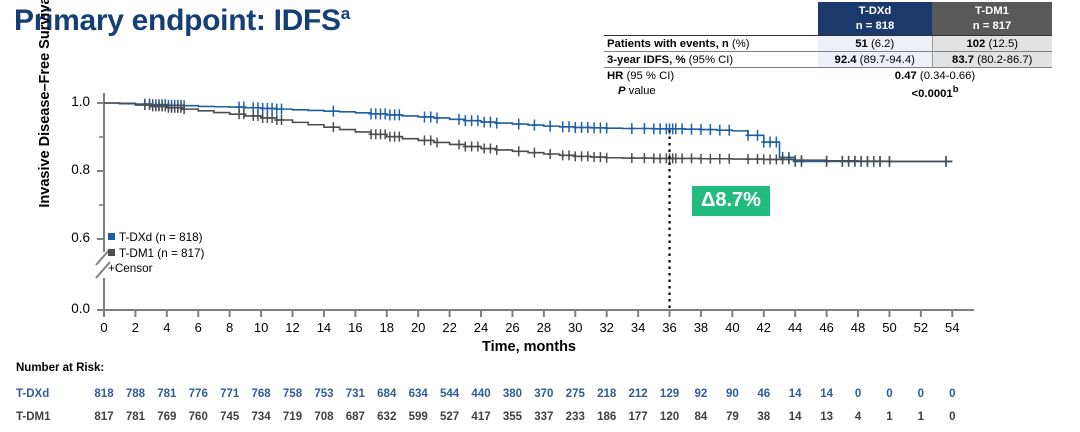 Image resolution: width=1080 pixels, height=432 pixels. I want to click on number-at-risk-value: 1, so click(889, 417).